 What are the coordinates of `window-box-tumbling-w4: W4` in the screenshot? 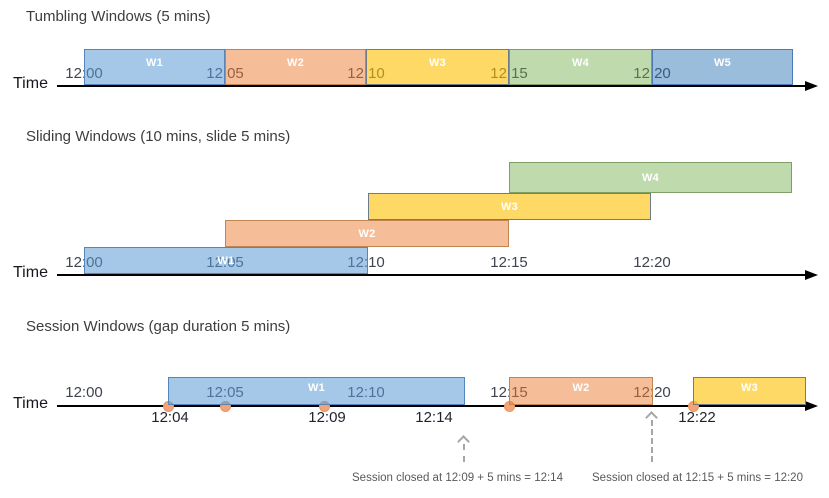 It's located at (580, 67).